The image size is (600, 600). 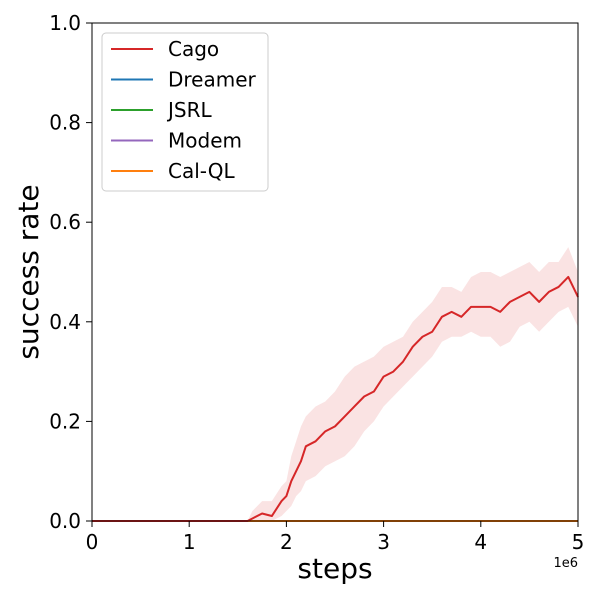 What do you see at coordinates (65, 521) in the screenshot?
I see `y-tick-label: 0.0` at bounding box center [65, 521].